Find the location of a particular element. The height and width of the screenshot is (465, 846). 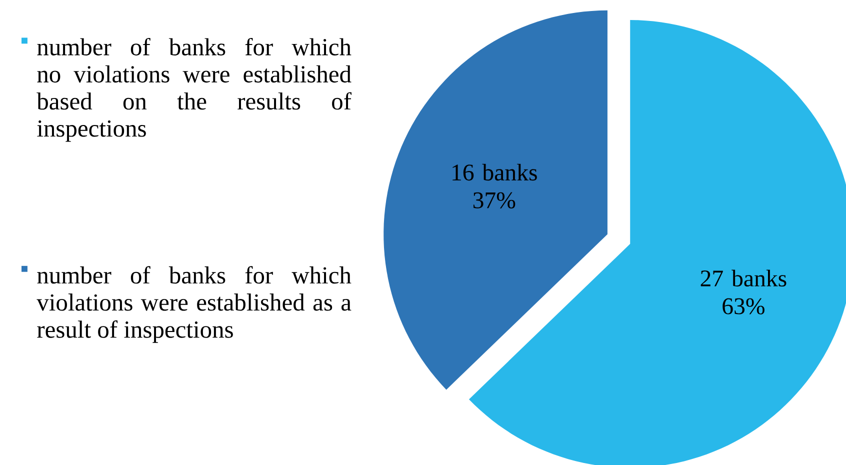

legend-label: number of banks for which violations were established as a result of inspections is located at coordinates (194, 304).